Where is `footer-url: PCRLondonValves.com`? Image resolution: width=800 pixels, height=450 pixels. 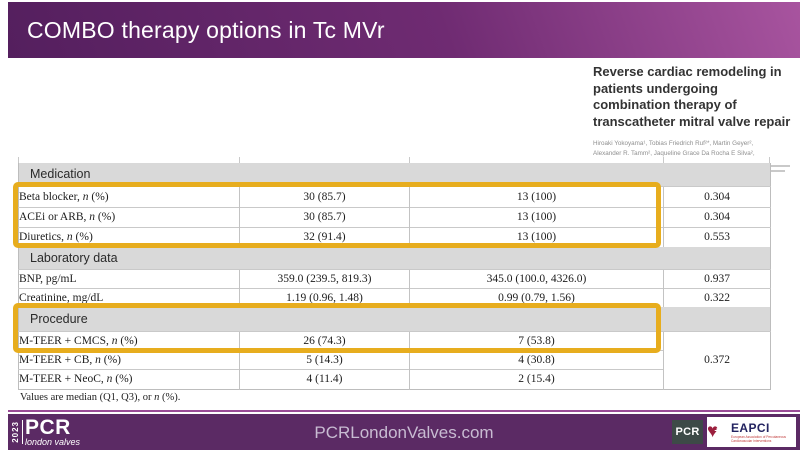
footer-url: PCRLondonValves.com is located at coordinates (404, 432).